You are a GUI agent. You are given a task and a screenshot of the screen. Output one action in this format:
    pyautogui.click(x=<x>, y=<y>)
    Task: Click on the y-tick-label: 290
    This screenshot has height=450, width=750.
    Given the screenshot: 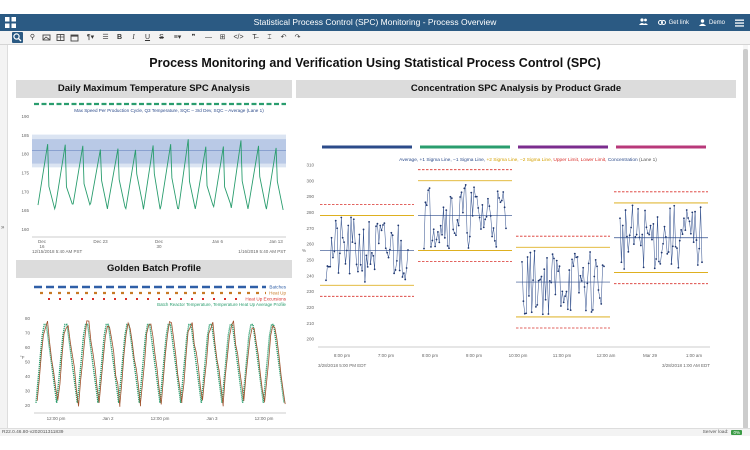 What is the action you would take?
    pyautogui.click(x=310, y=196)
    